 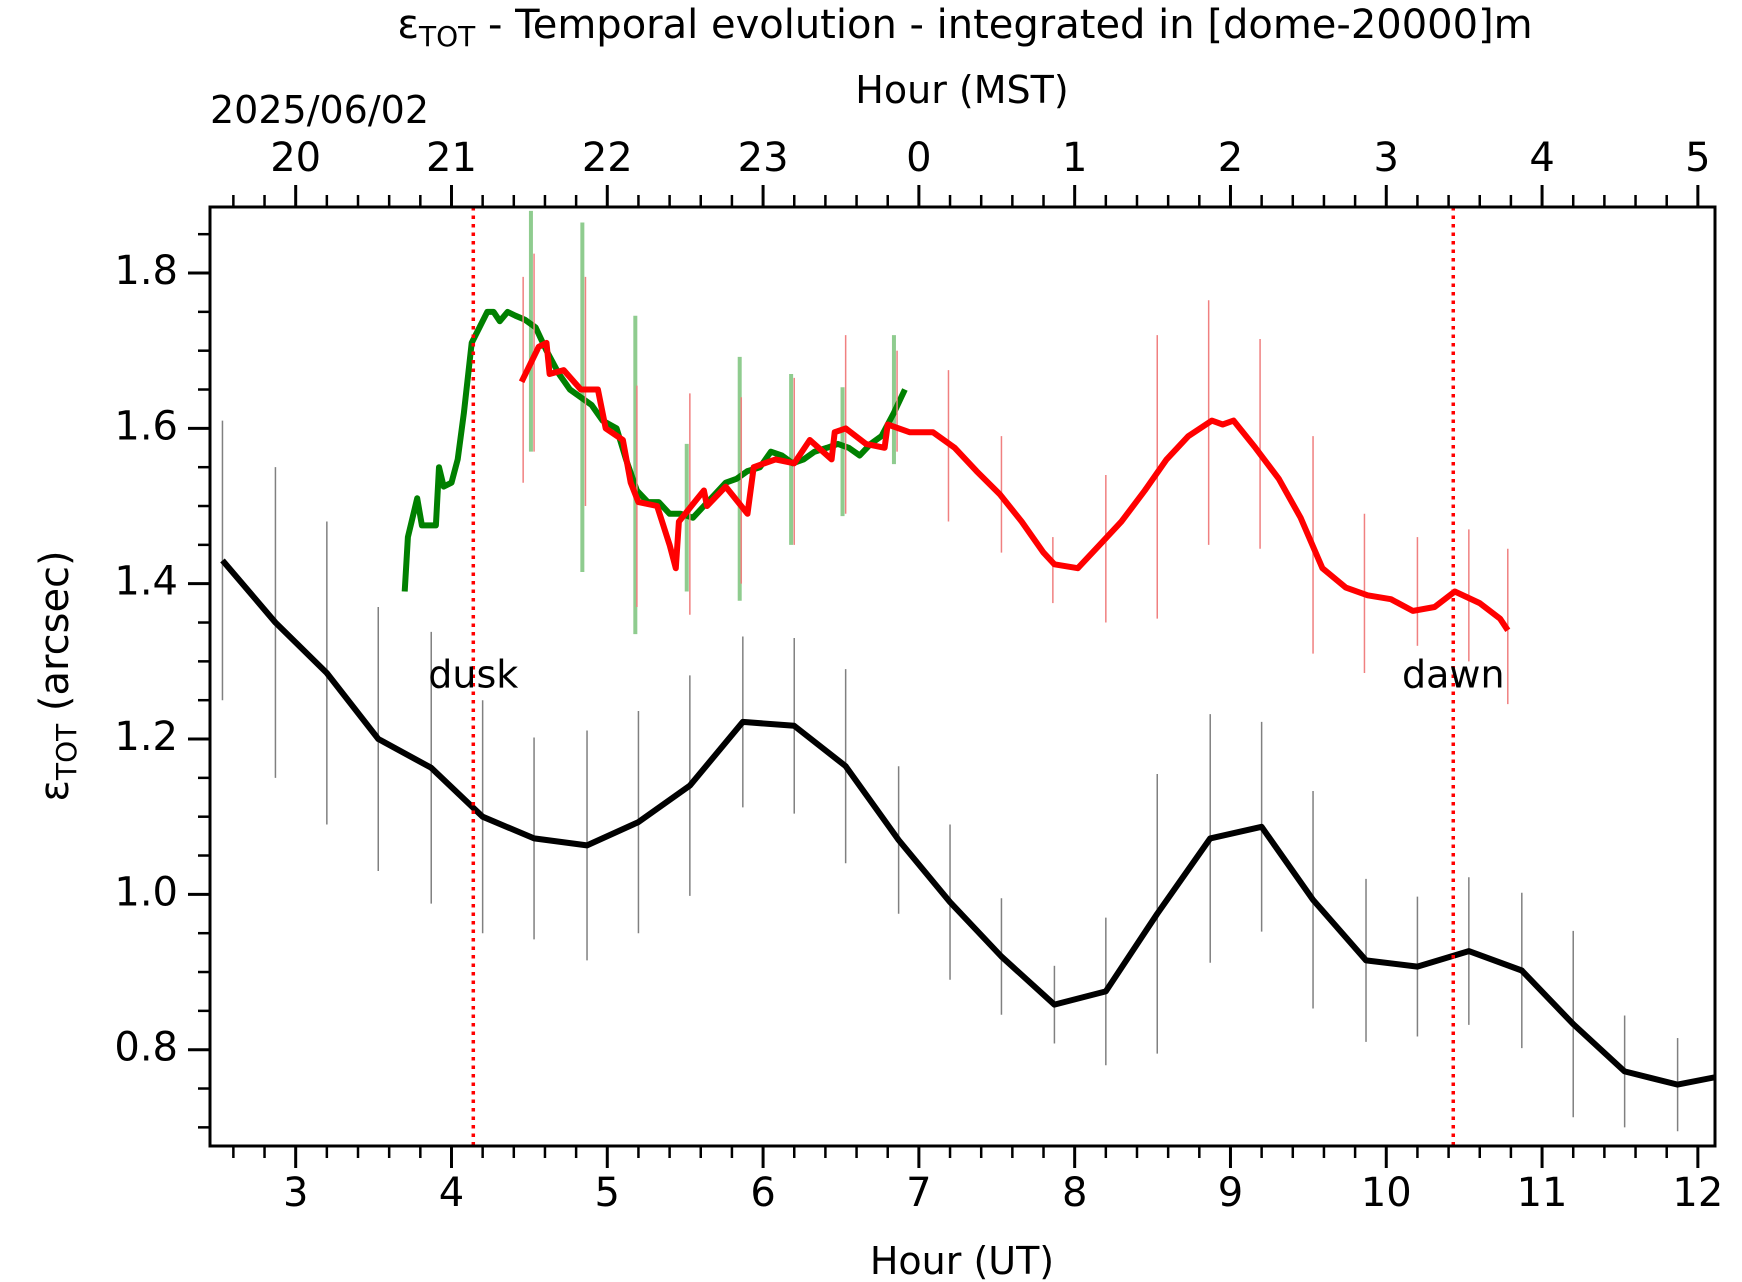 I want to click on title-main: ε, so click(x=408, y=25).